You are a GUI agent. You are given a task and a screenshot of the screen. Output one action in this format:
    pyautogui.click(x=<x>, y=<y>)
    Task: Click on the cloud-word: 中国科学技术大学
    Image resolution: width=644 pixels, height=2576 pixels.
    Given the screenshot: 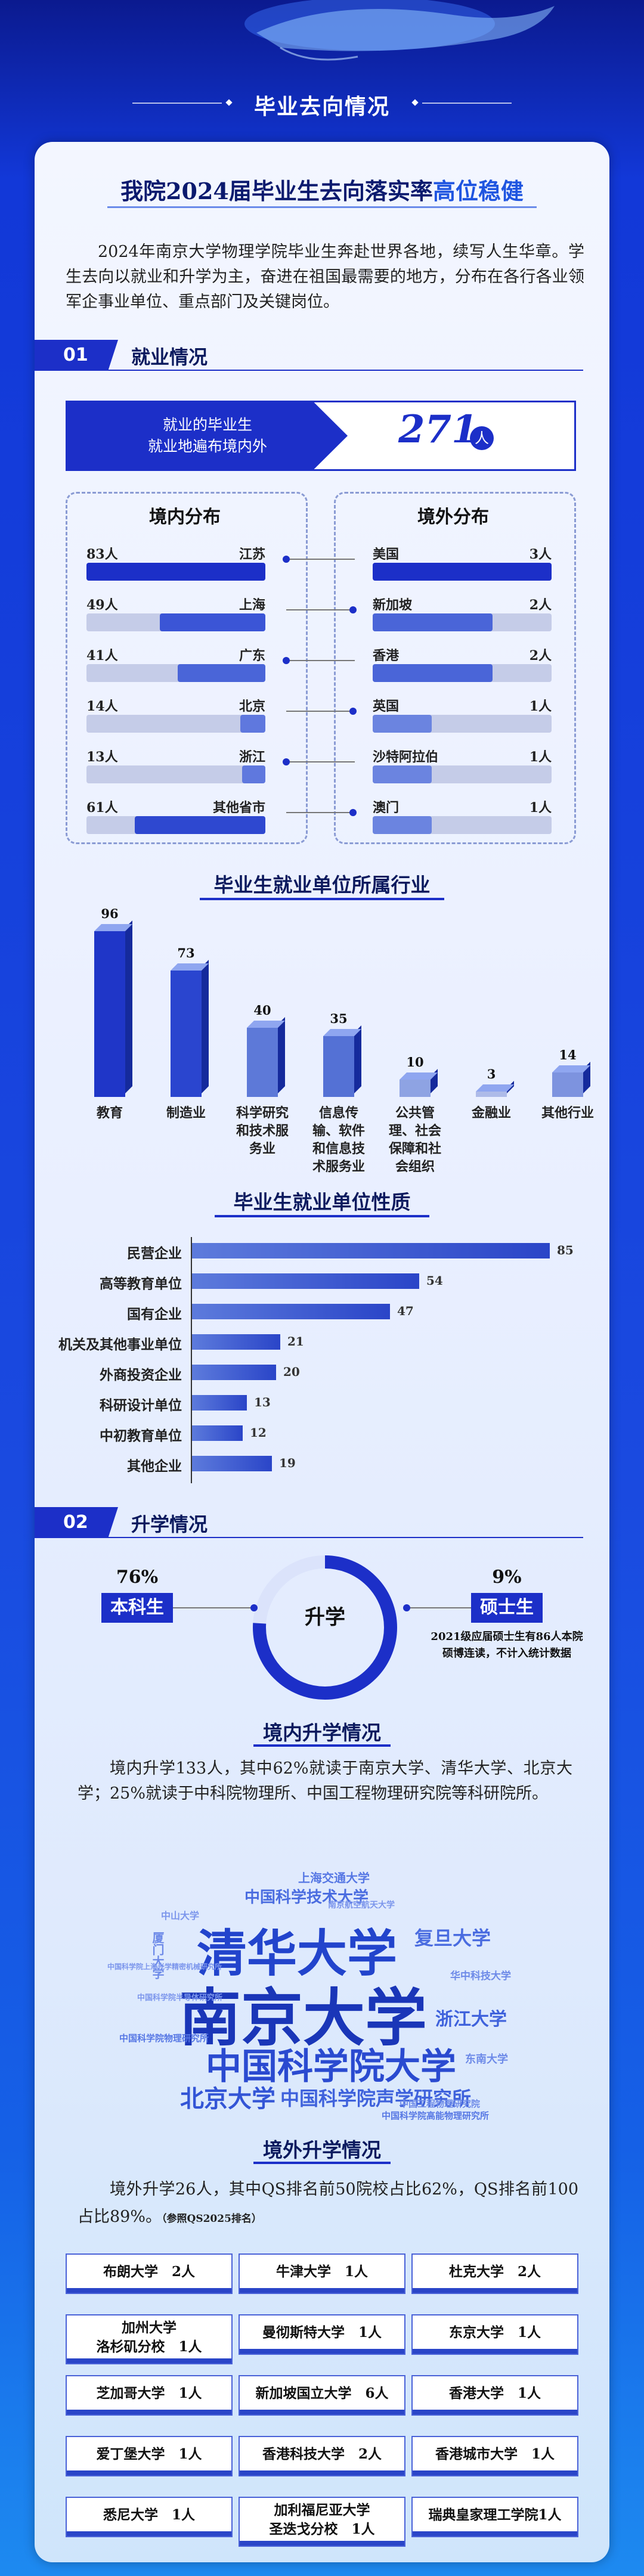 What is the action you would take?
    pyautogui.click(x=307, y=1898)
    